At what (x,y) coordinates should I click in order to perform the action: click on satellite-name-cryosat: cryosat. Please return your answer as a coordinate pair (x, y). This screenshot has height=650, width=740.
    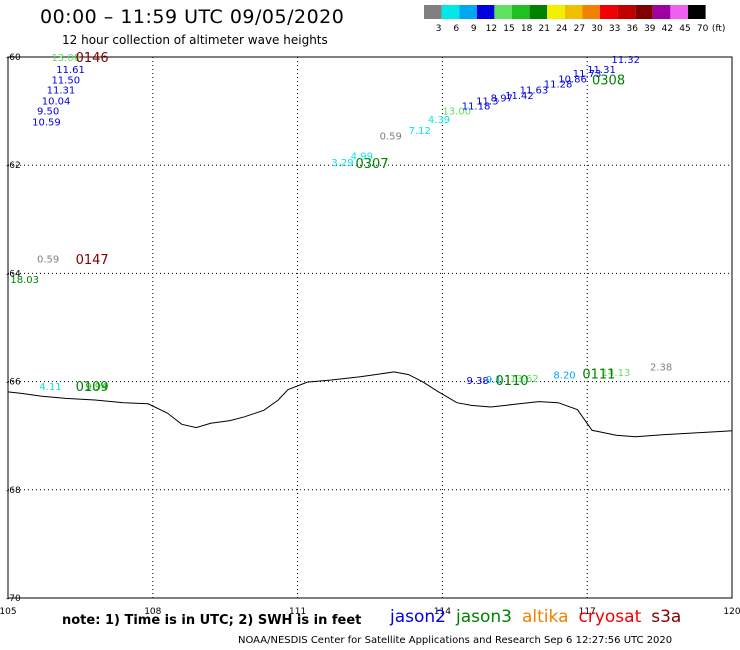
    Looking at the image, I should click on (610, 617).